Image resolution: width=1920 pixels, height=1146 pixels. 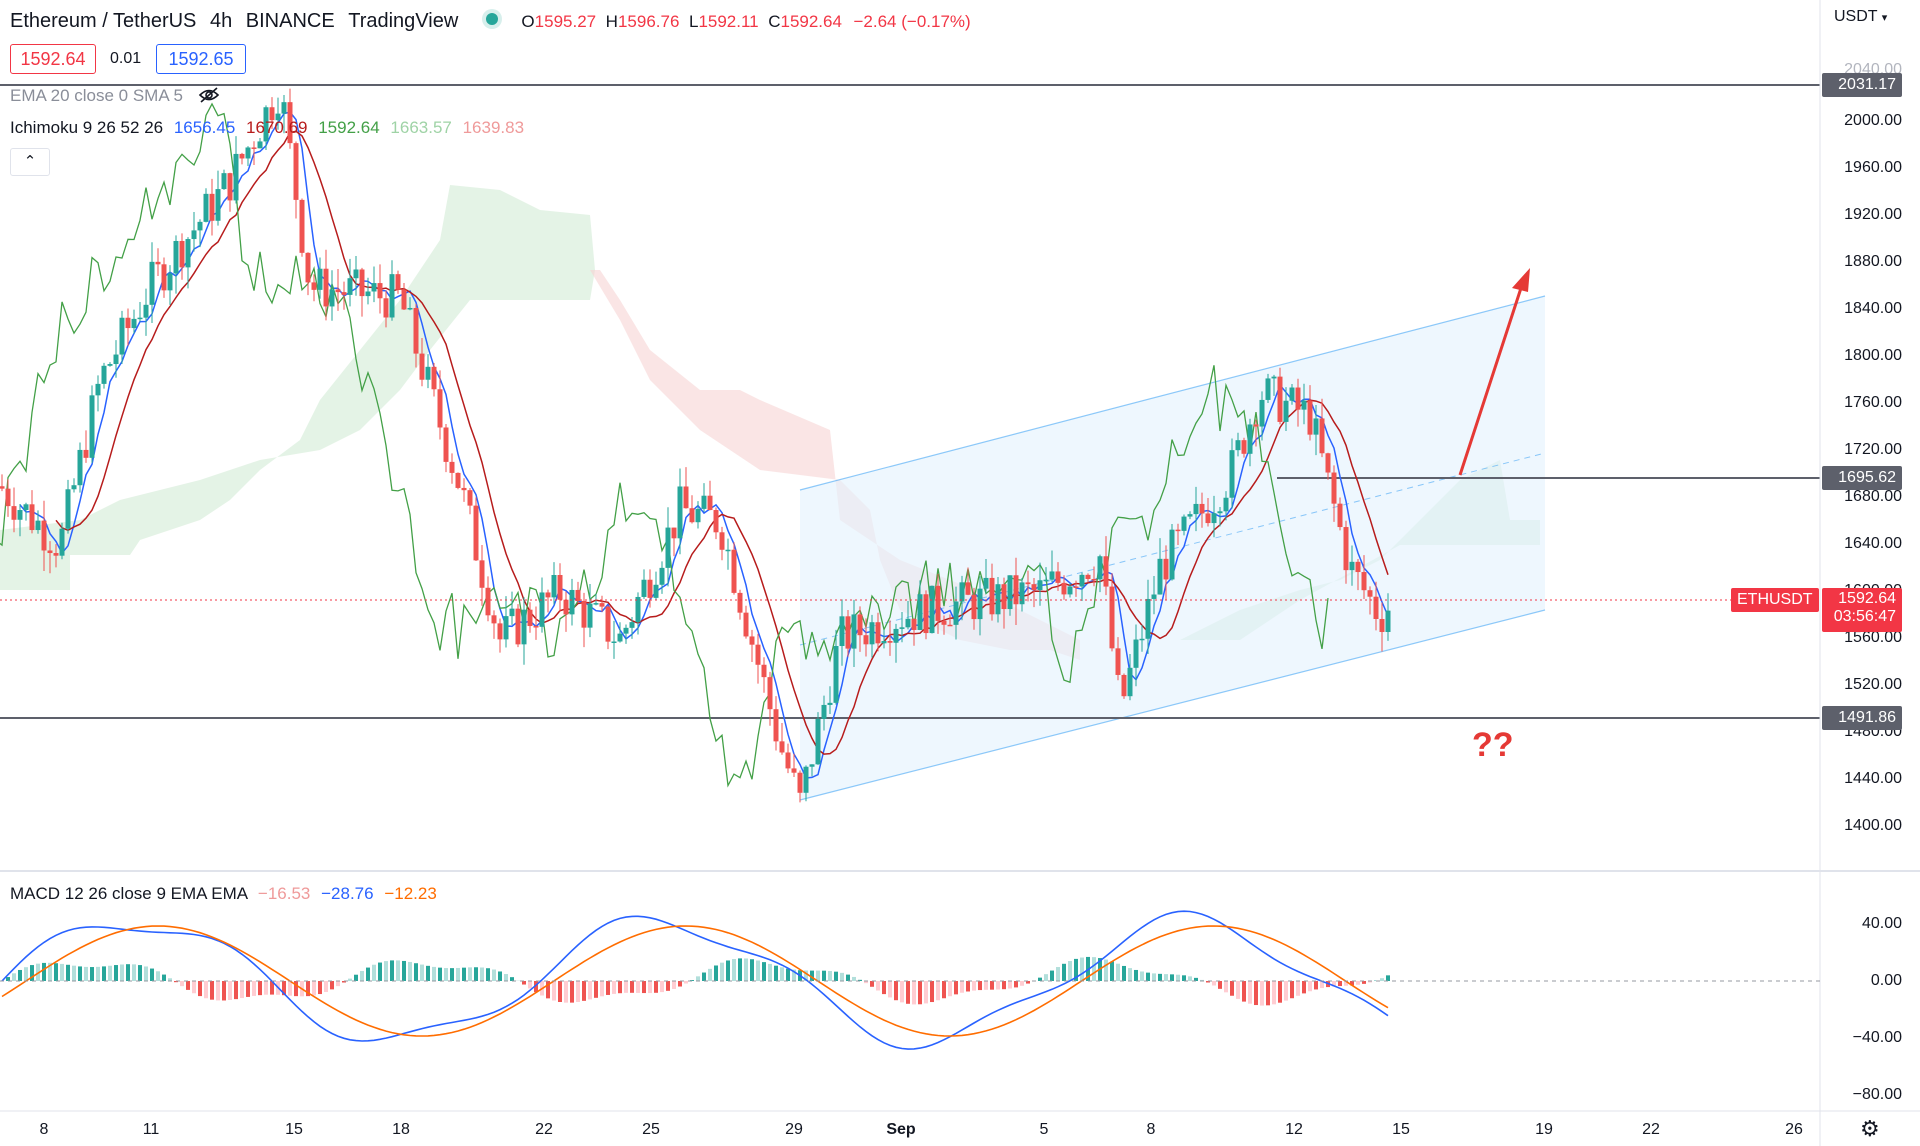 What do you see at coordinates (1870, 1128) in the screenshot?
I see `settings-gear-icon: ⚙` at bounding box center [1870, 1128].